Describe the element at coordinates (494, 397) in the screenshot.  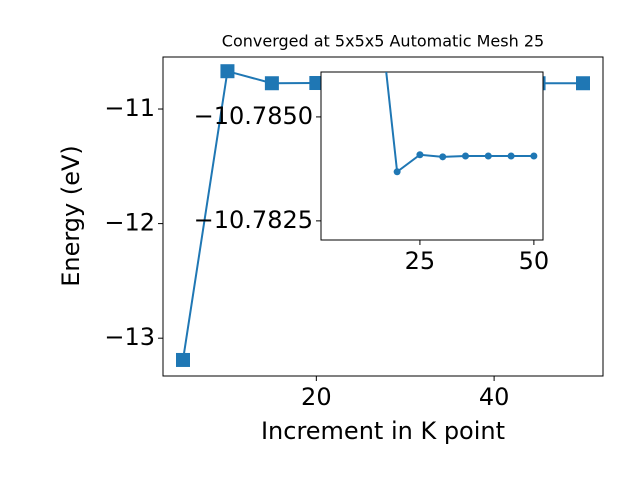
I see `x-tick-label: 40` at that location.